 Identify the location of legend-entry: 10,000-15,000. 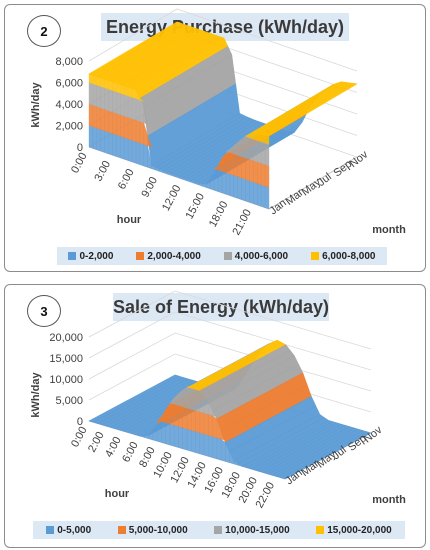
(252, 530).